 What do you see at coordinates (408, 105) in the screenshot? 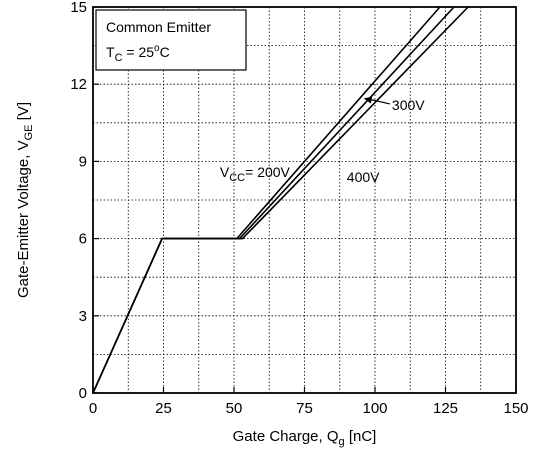
I see `annotation-300v: 300V` at bounding box center [408, 105].